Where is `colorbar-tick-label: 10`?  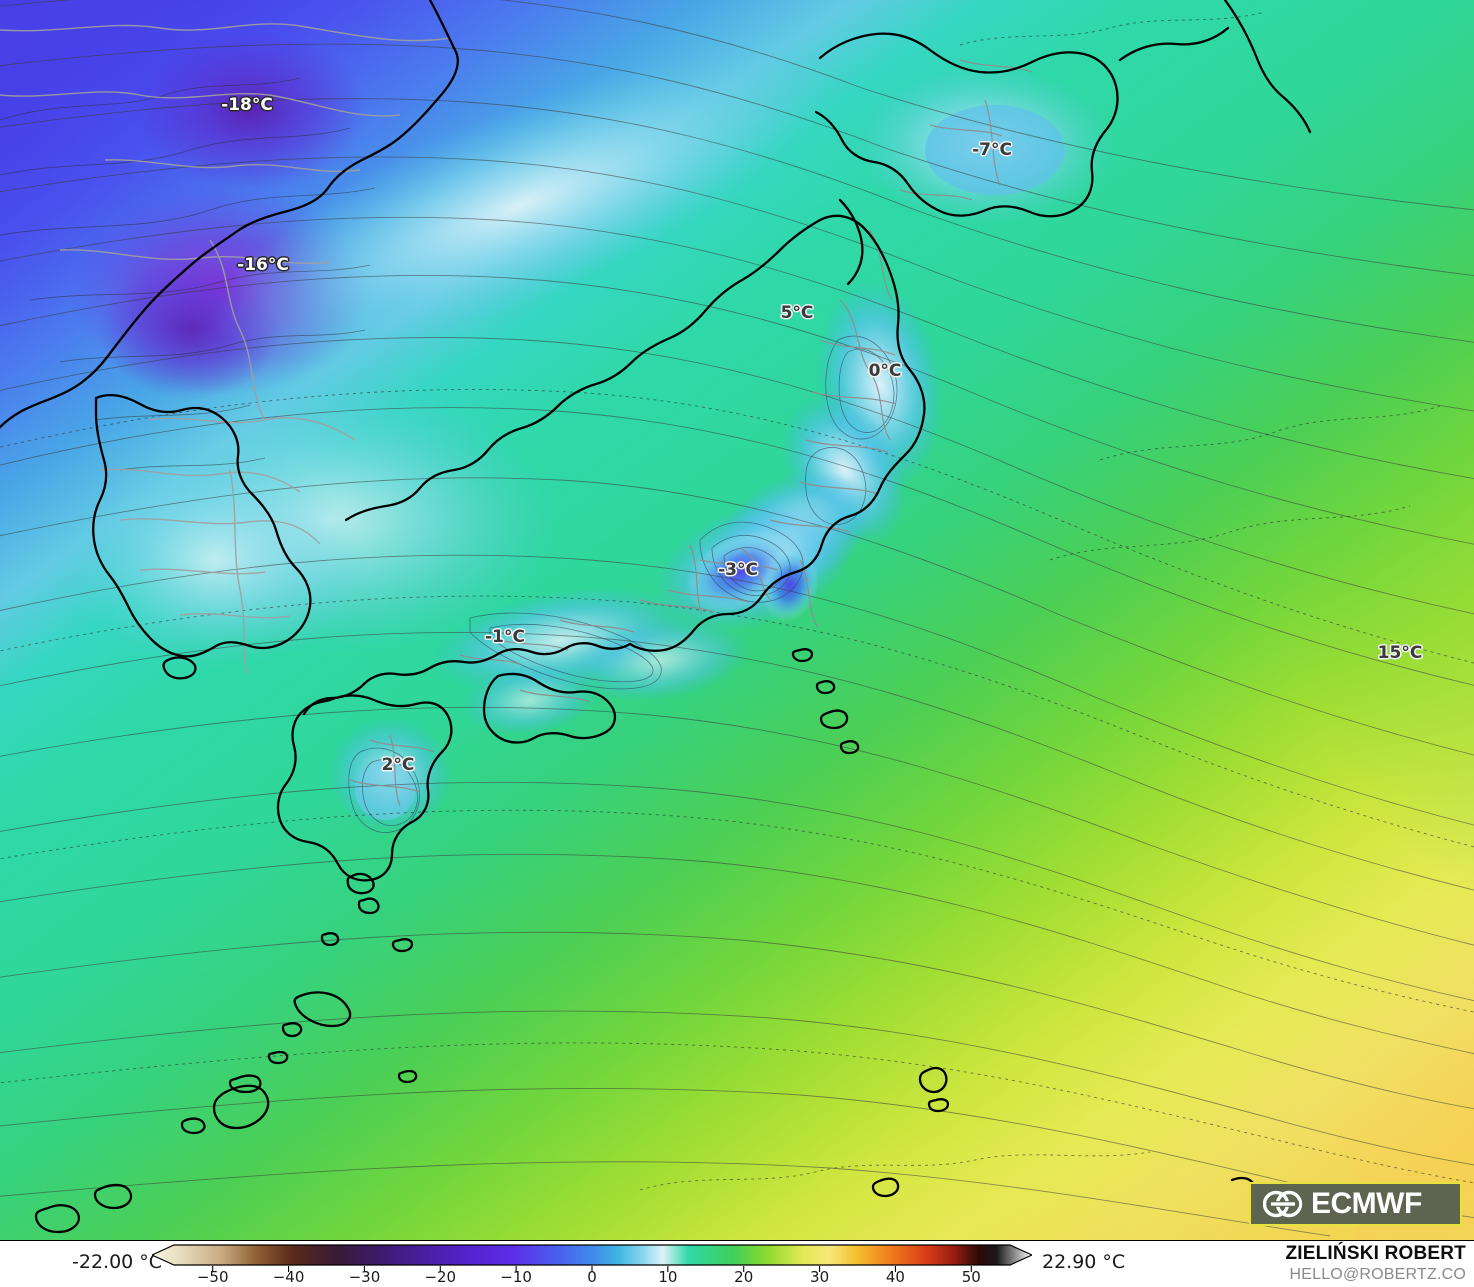
colorbar-tick-label: 10 is located at coordinates (668, 1277).